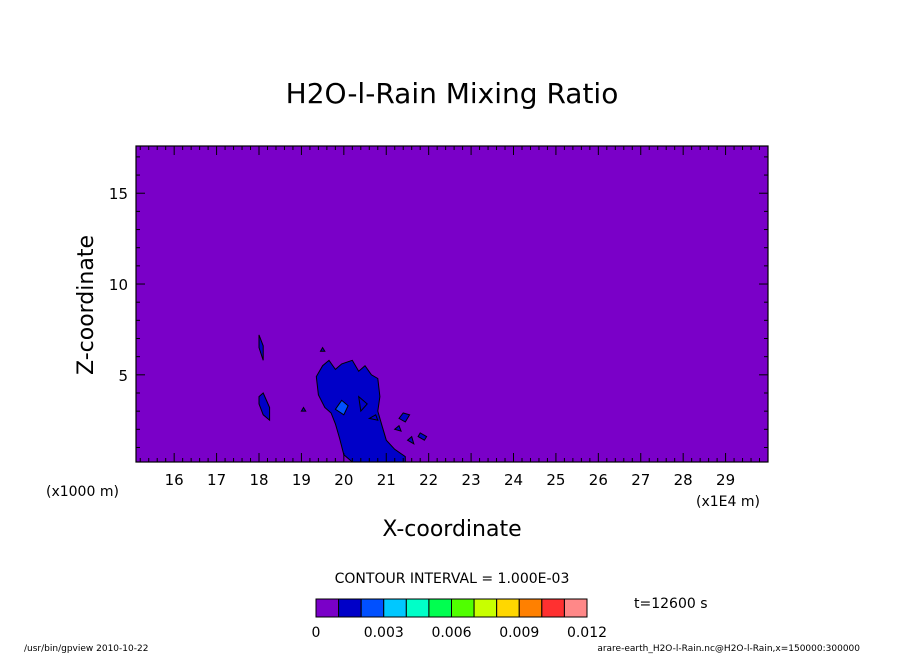  What do you see at coordinates (118, 194) in the screenshot?
I see `y-tick-label: 15` at bounding box center [118, 194].